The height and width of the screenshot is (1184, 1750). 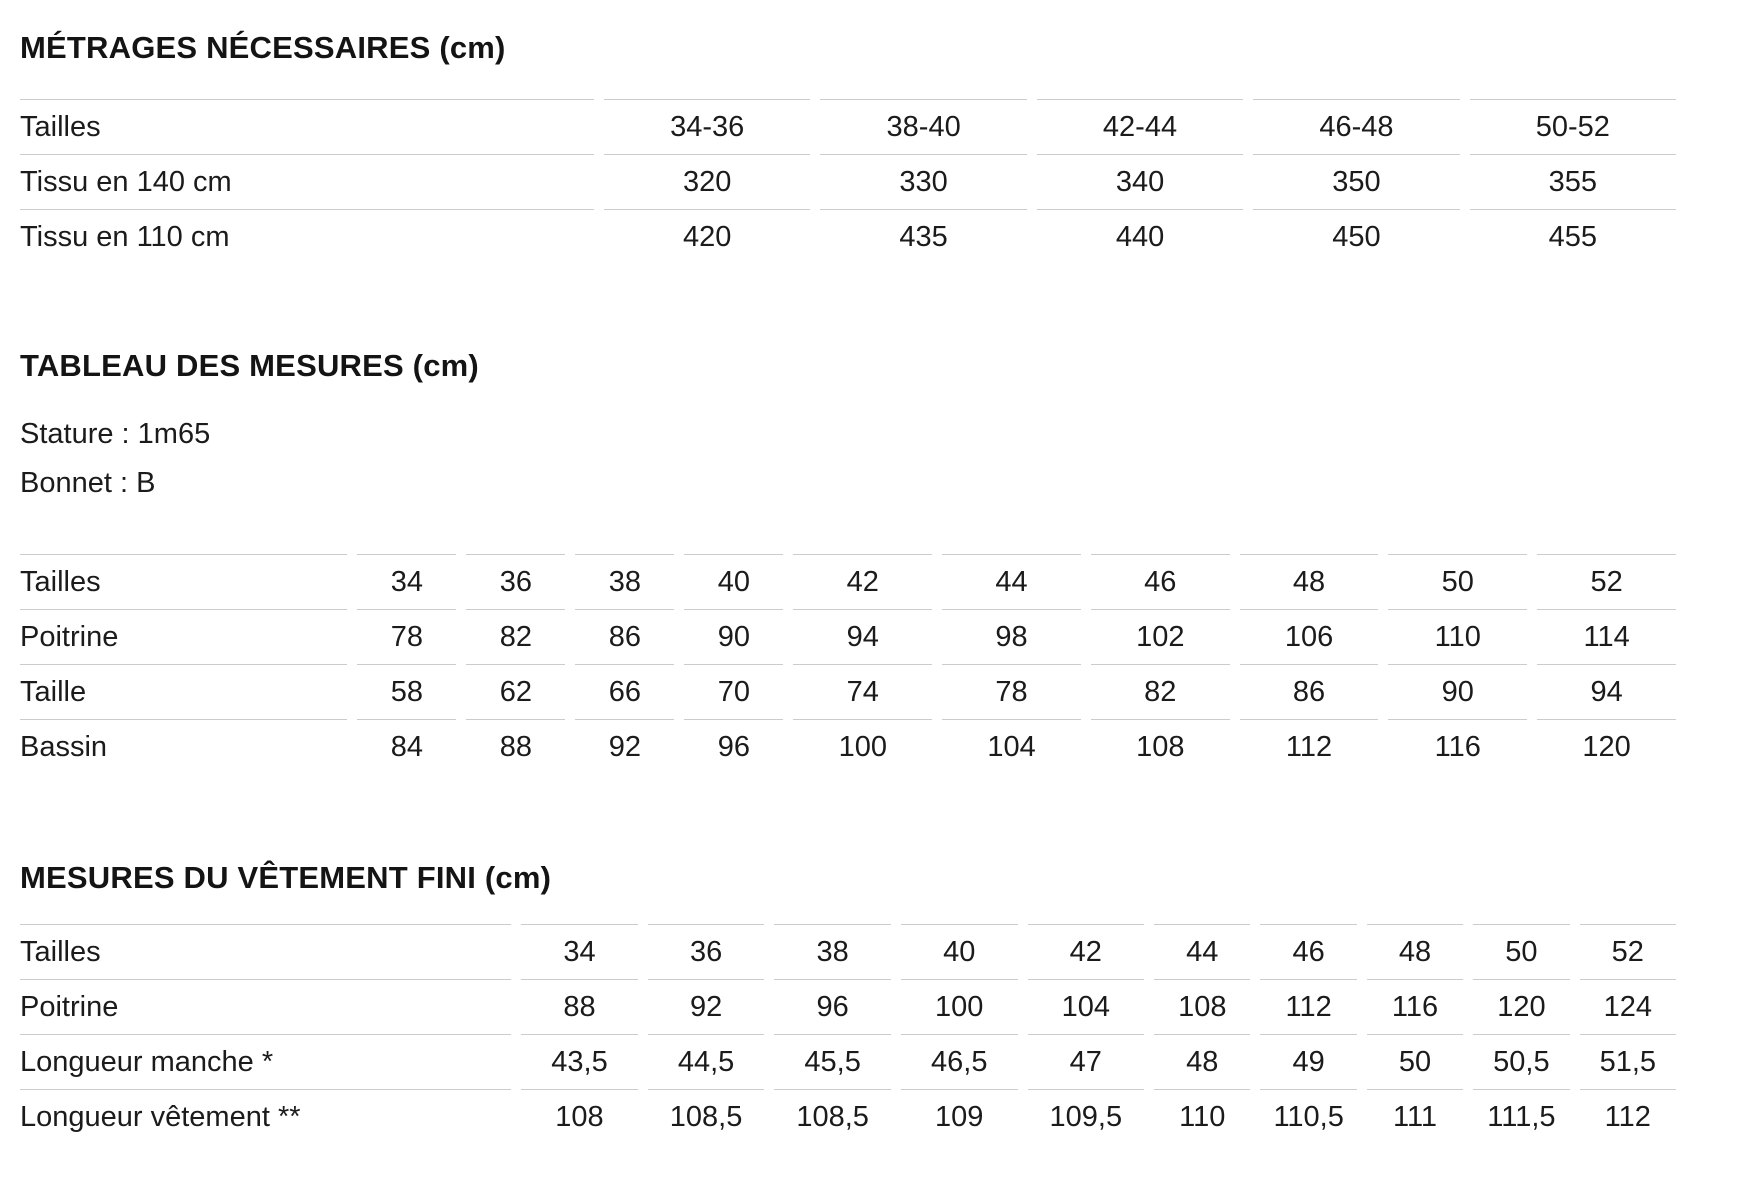 What do you see at coordinates (184, 746) in the screenshot?
I see `row-label: Bassin` at bounding box center [184, 746].